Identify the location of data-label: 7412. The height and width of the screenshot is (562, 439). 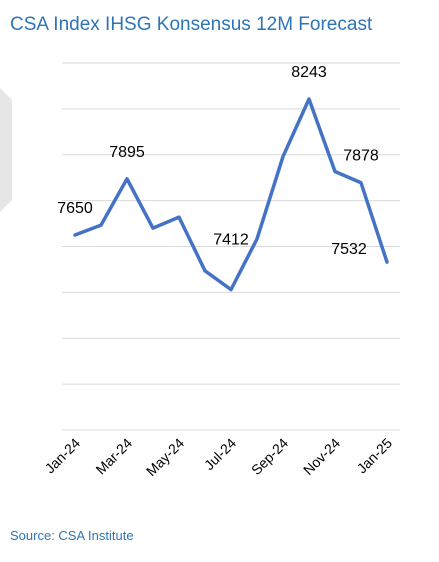
(231, 240).